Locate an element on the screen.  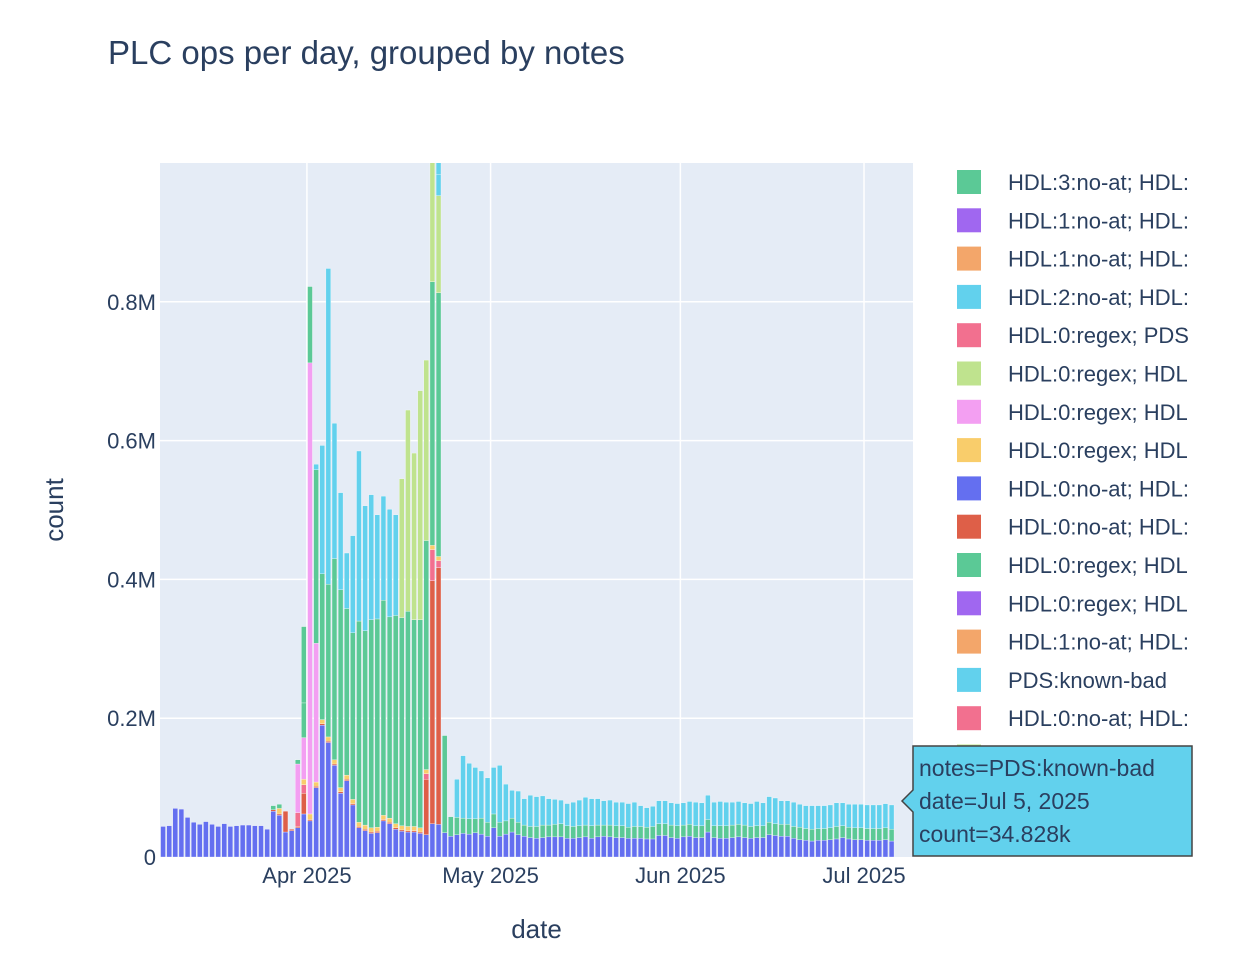
x-tick-label: May 2025 is located at coordinates (490, 875).